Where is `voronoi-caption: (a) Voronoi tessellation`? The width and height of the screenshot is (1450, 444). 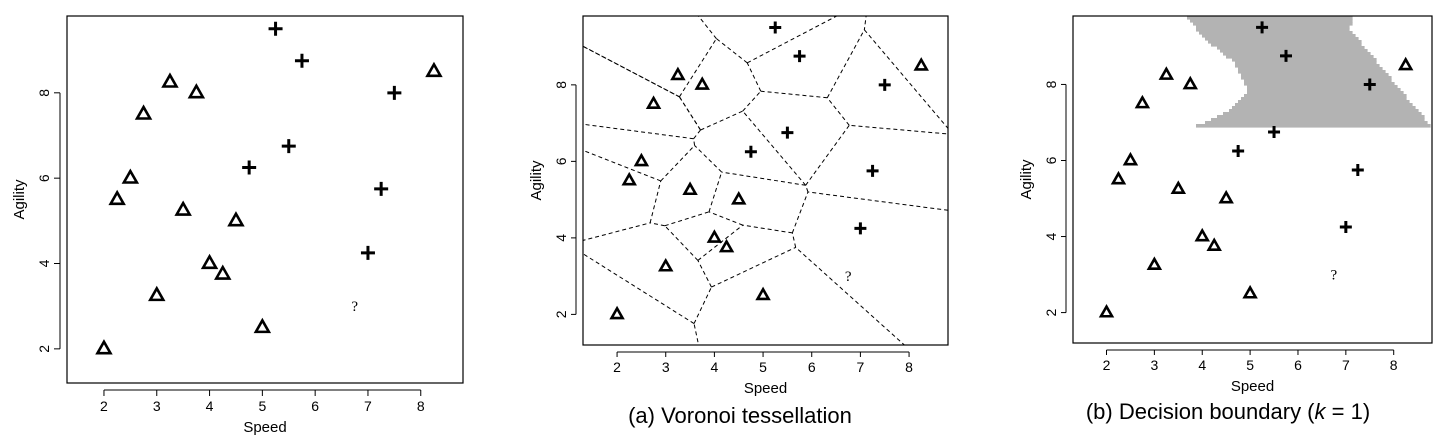 voronoi-caption: (a) Voronoi tessellation is located at coordinates (740, 415).